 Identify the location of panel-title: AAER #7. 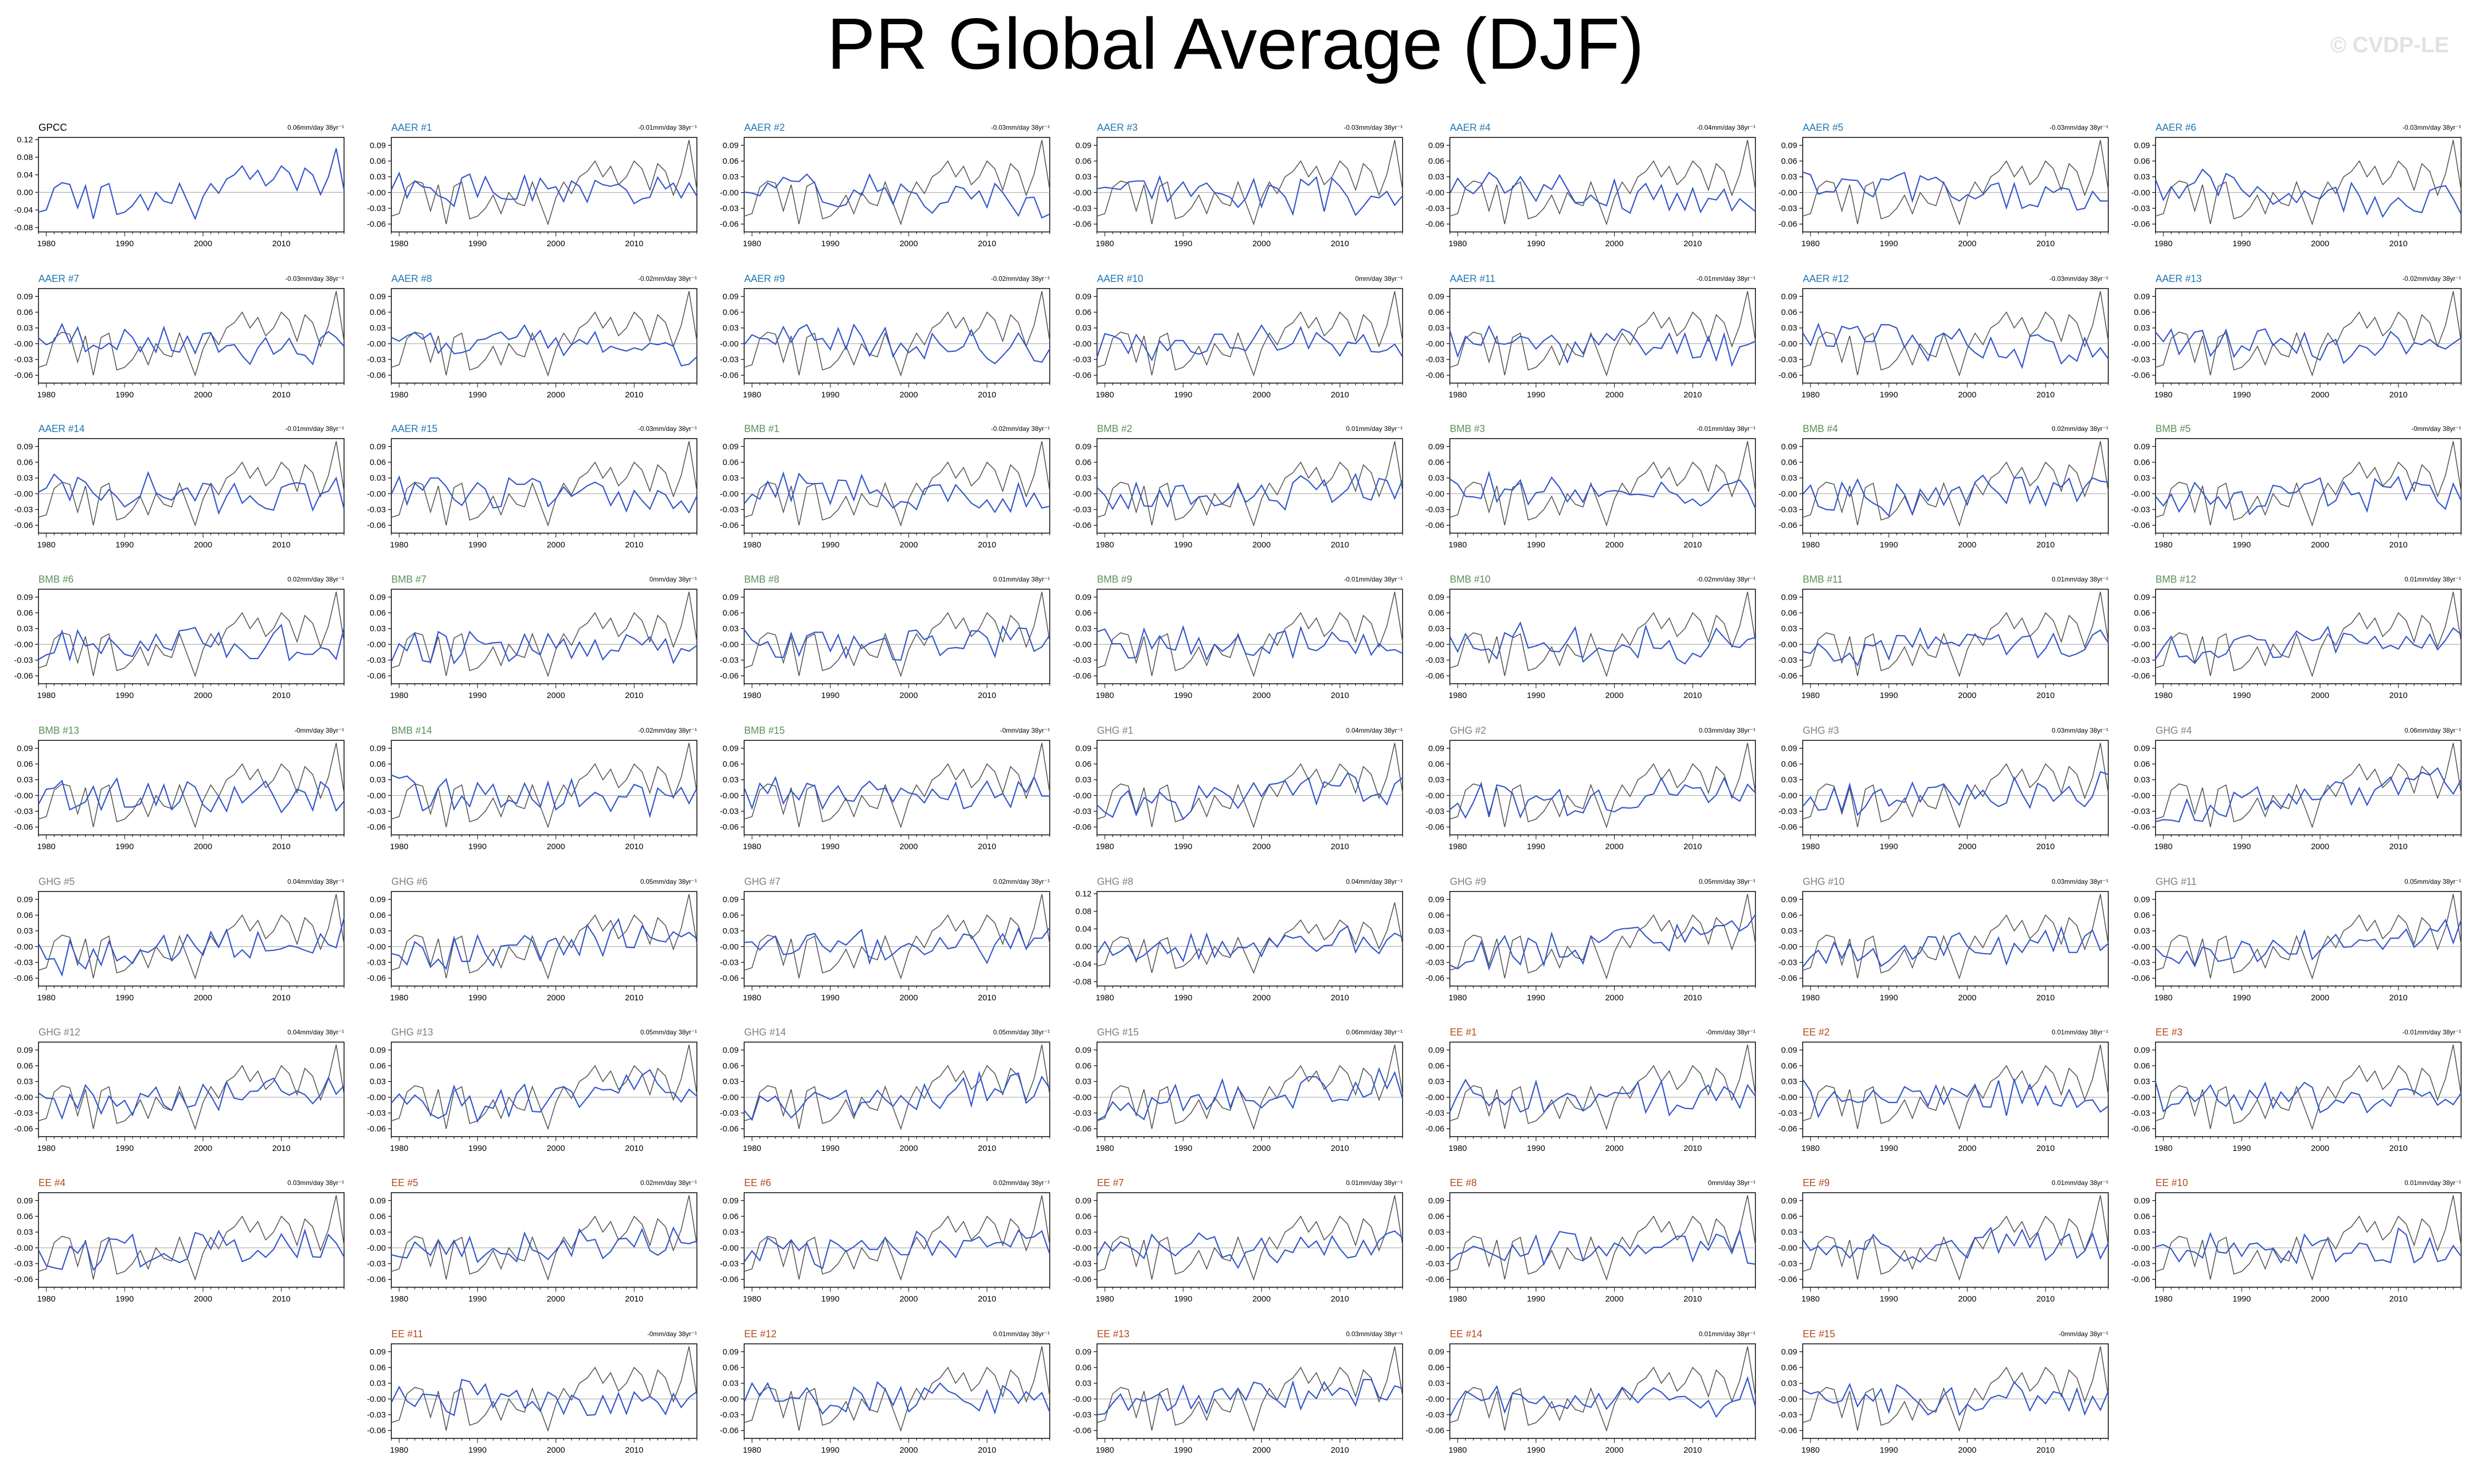
(59, 278).